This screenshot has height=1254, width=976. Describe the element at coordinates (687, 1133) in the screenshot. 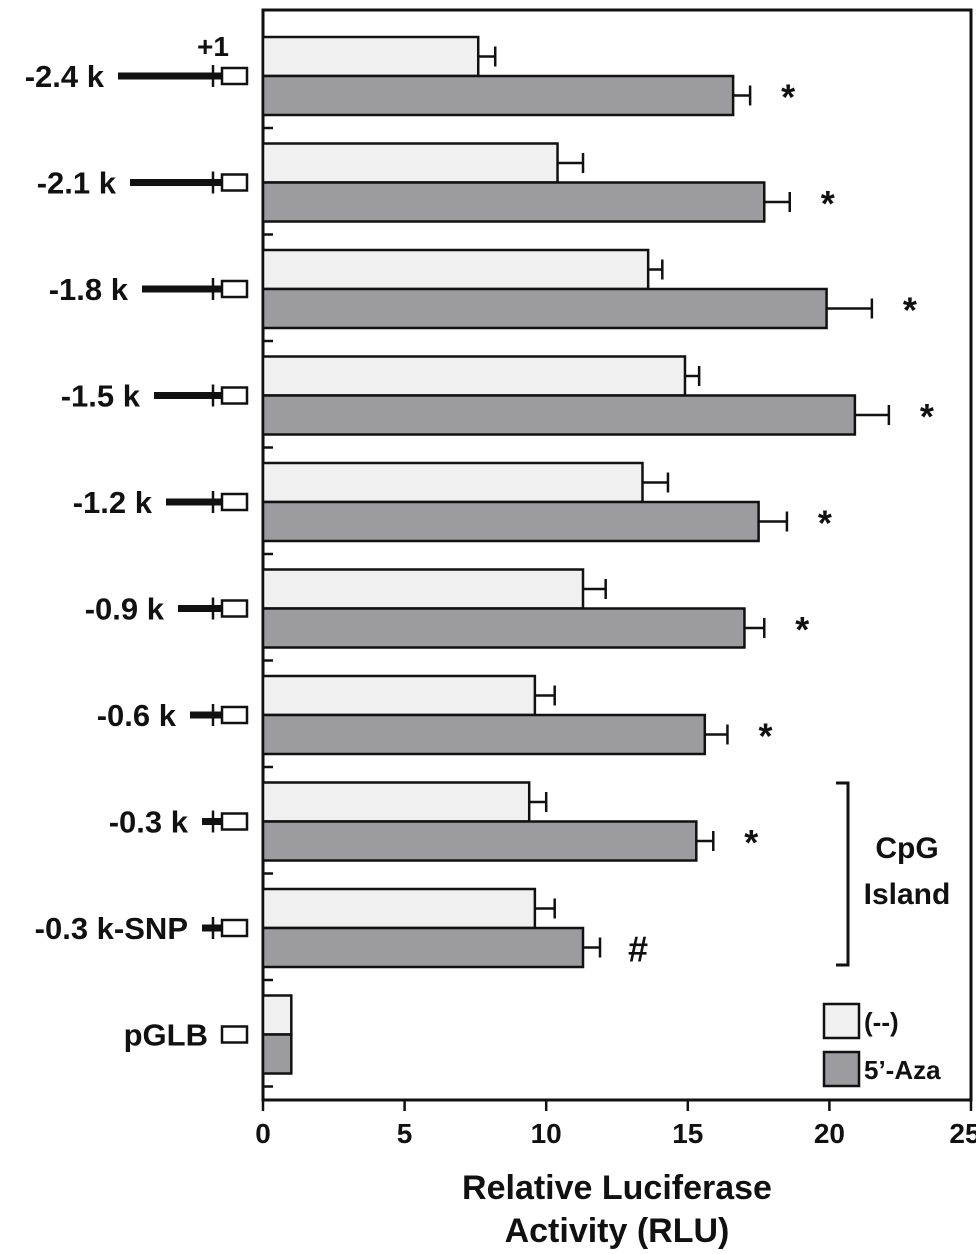

I see `x-tick-label-3: 15` at that location.